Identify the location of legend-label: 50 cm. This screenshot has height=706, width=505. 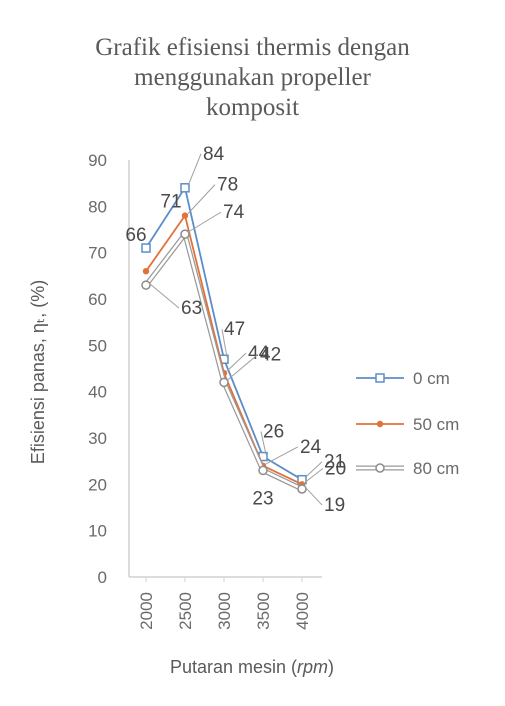
(436, 424).